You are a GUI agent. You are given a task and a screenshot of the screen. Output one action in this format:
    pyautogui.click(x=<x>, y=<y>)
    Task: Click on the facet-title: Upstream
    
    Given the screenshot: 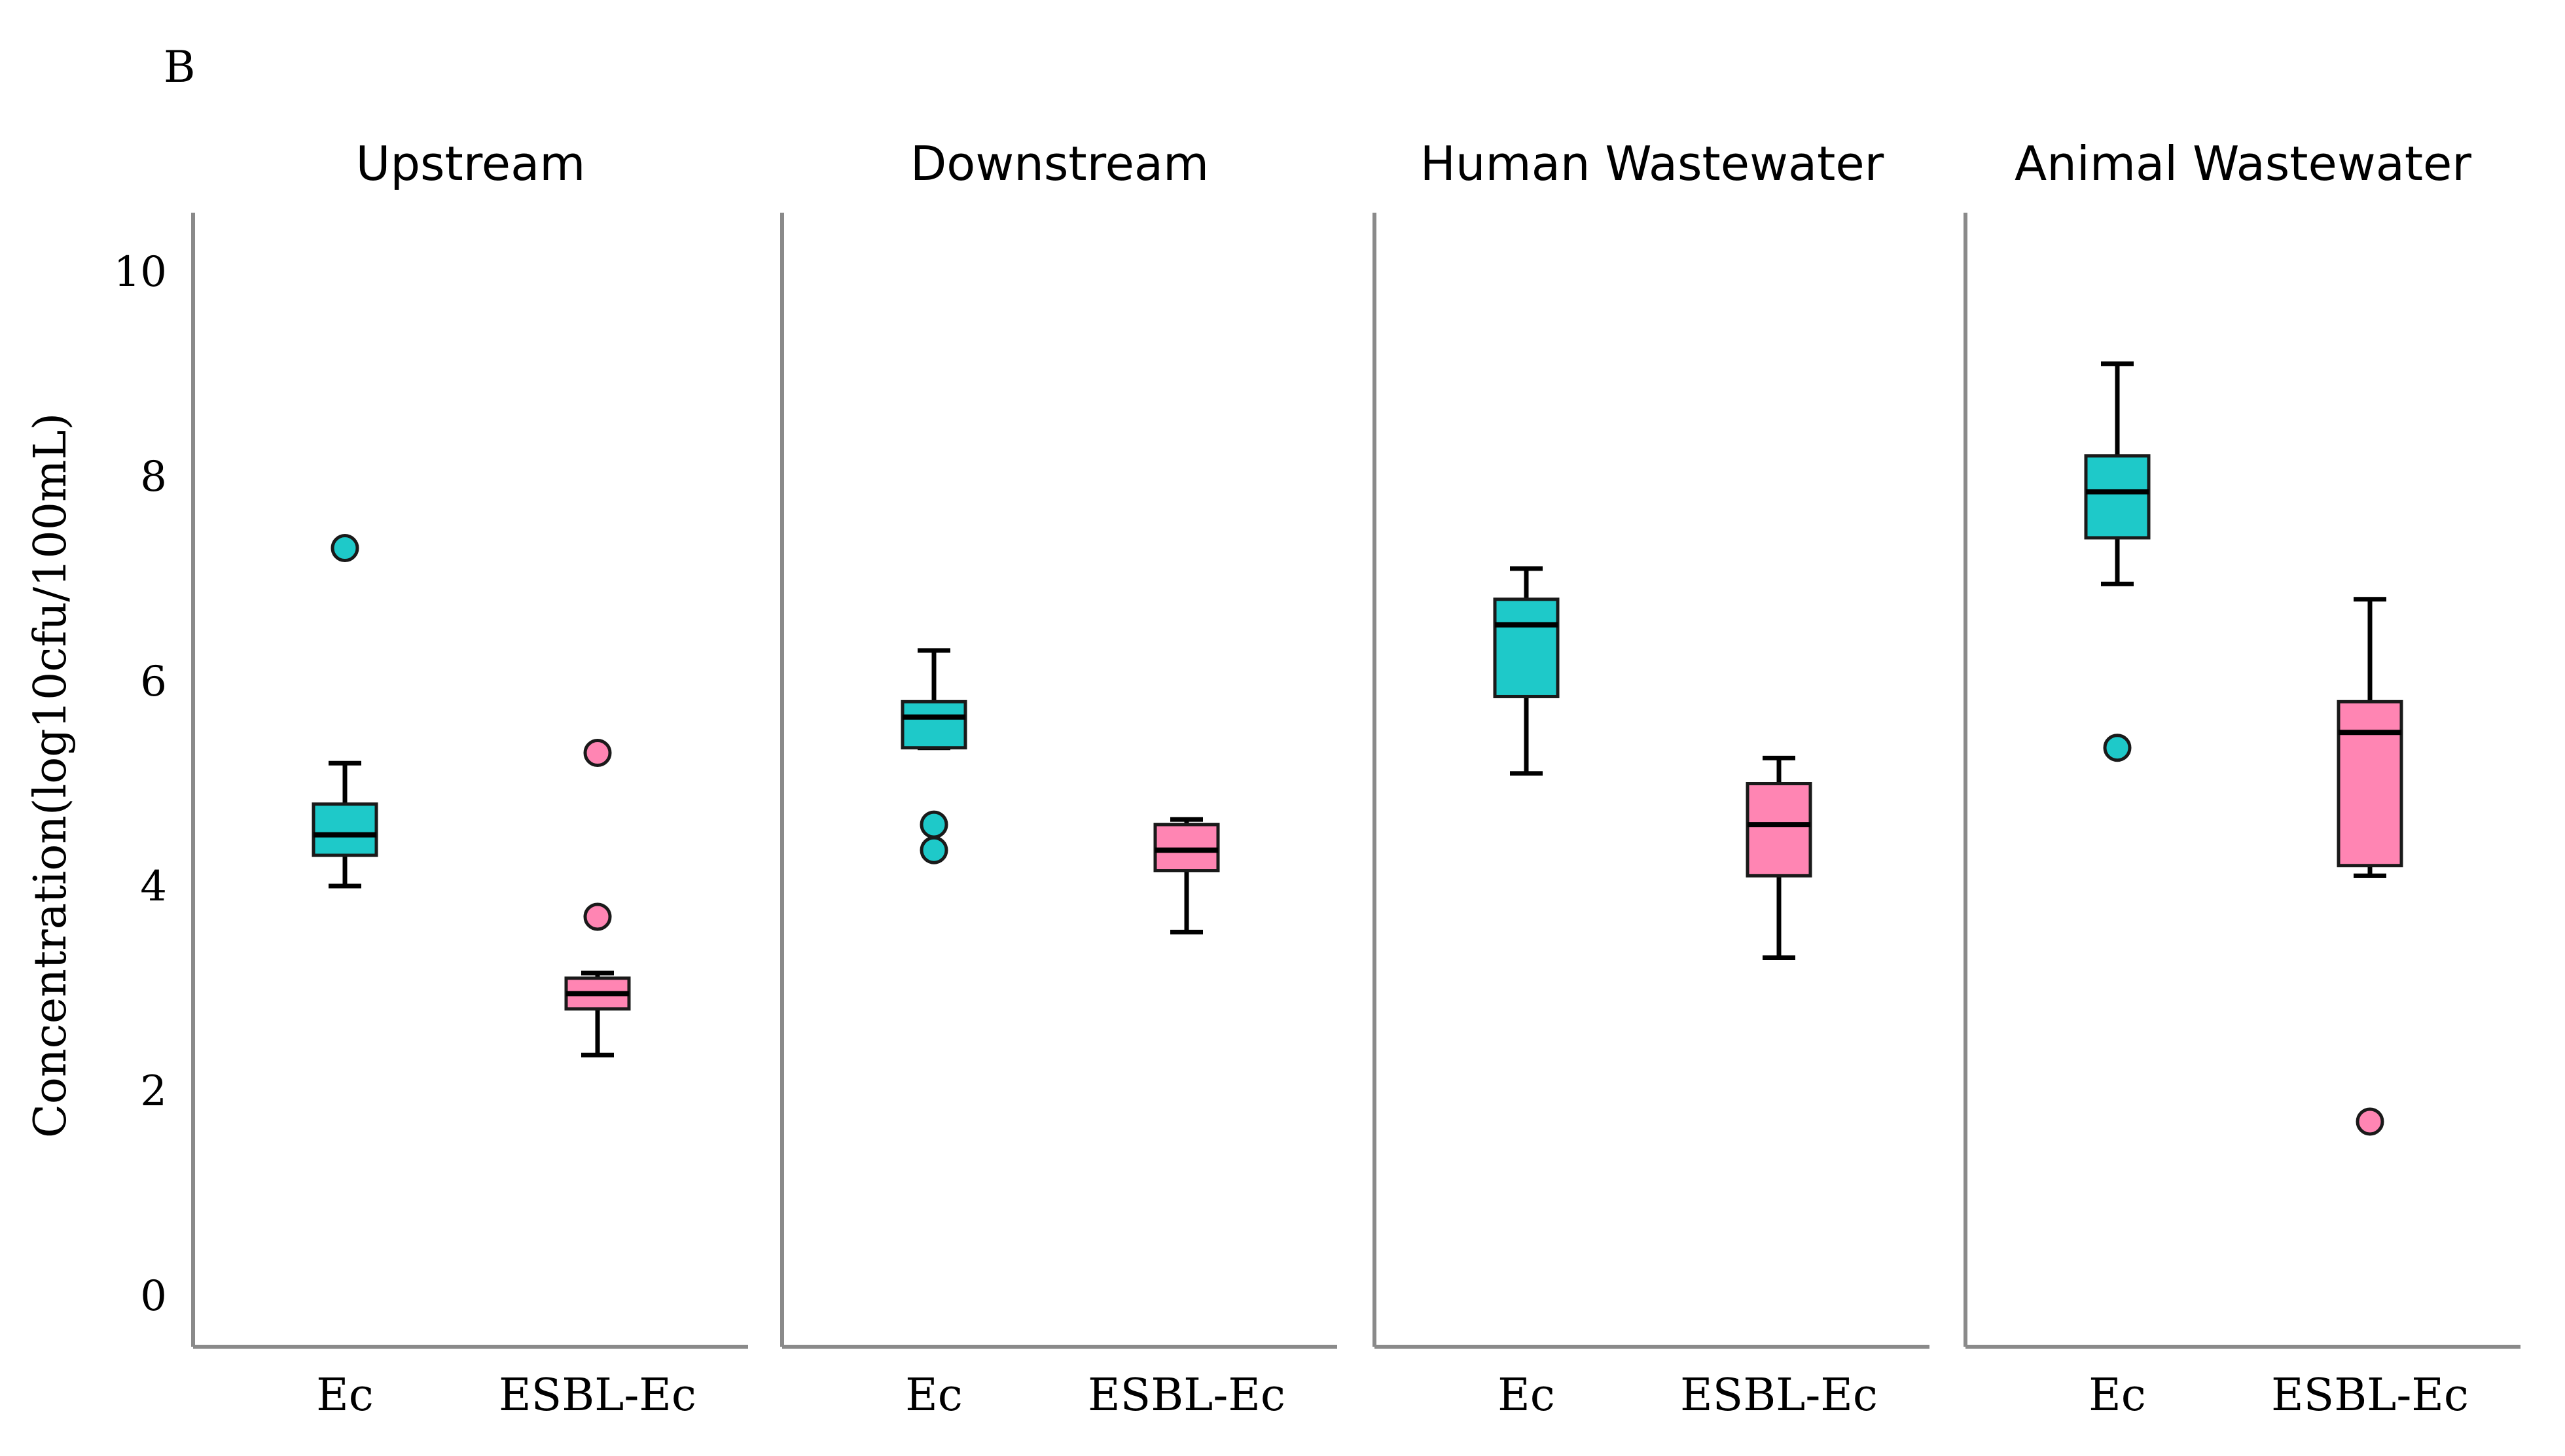 What is the action you would take?
    pyautogui.click(x=471, y=163)
    